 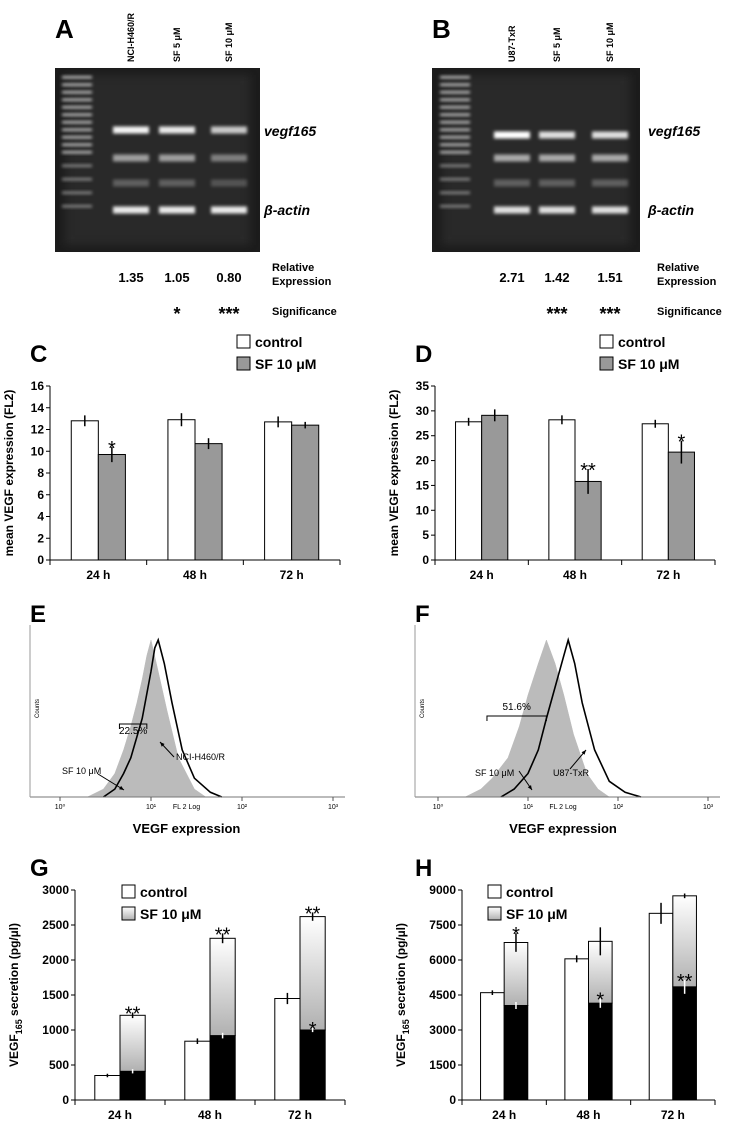 I want to click on y-tick-label: 12, so click(x=38, y=430).